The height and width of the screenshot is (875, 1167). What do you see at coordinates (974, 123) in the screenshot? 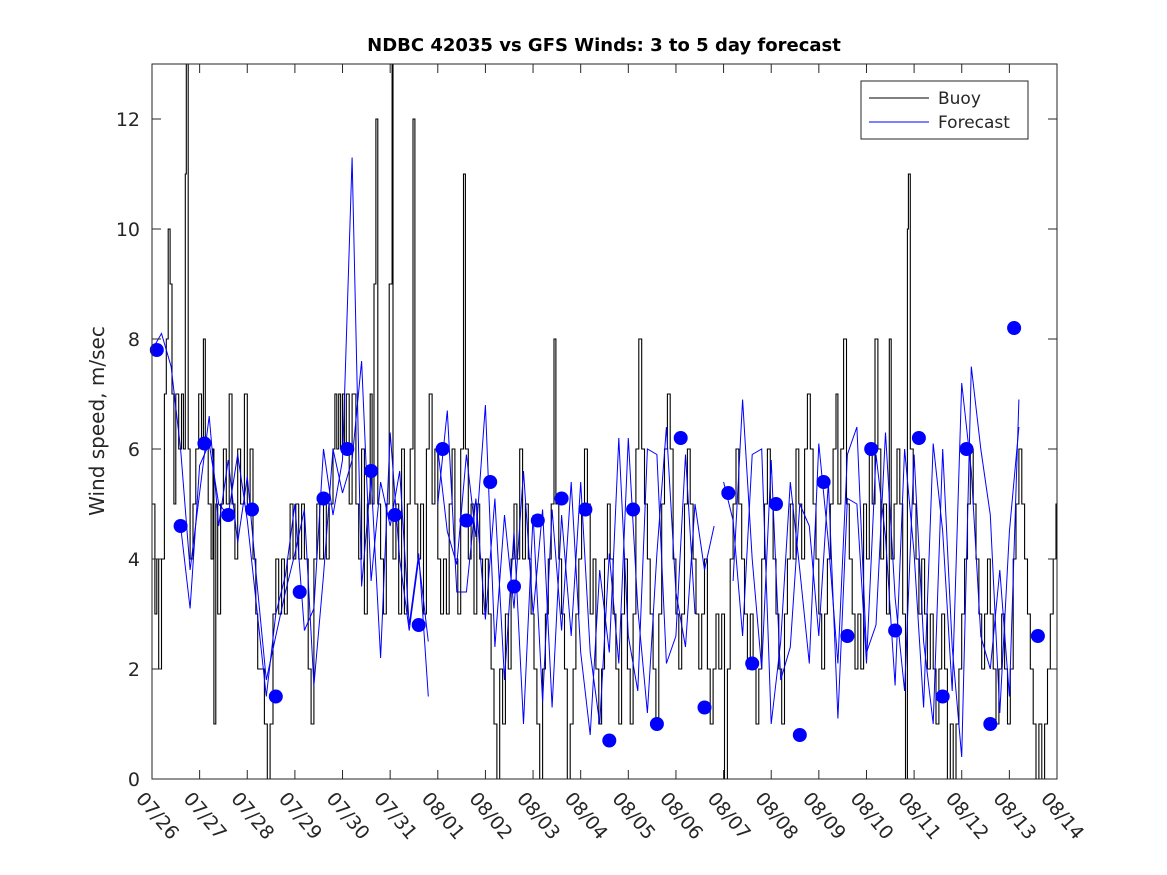
I see `legend-label-forecast: Forecast` at bounding box center [974, 123].